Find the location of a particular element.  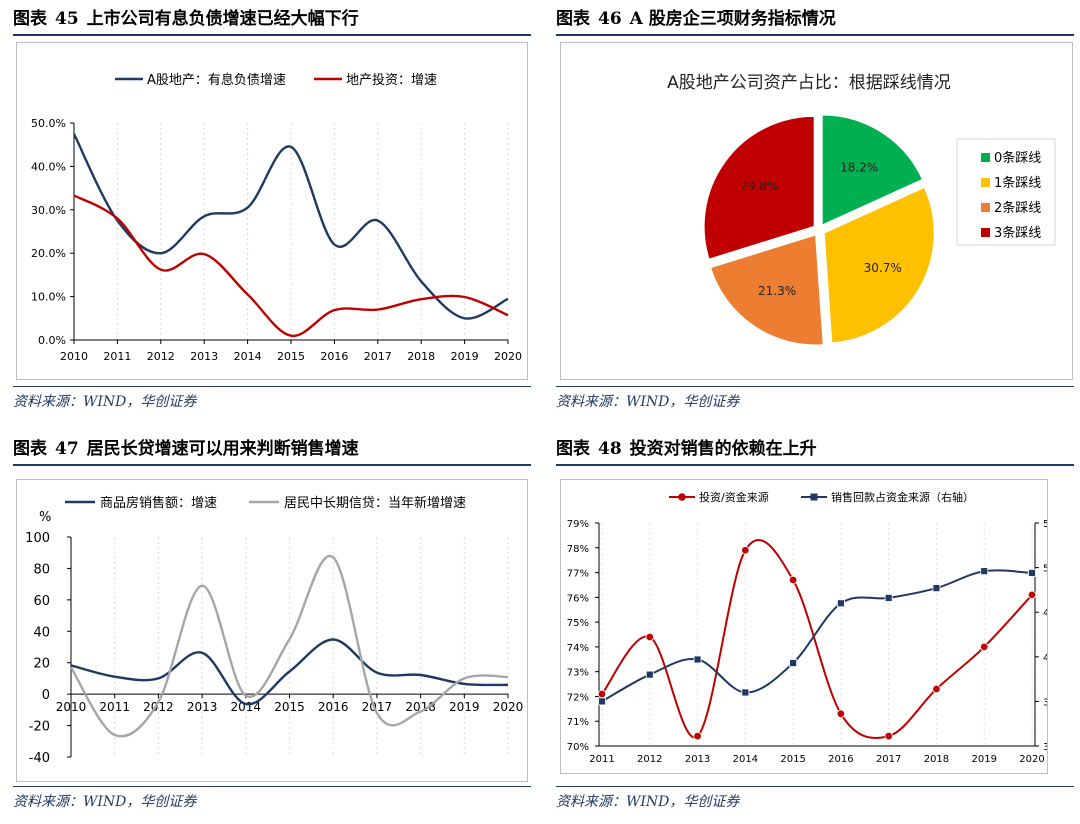

slice-label: 29.8% is located at coordinates (759, 186).